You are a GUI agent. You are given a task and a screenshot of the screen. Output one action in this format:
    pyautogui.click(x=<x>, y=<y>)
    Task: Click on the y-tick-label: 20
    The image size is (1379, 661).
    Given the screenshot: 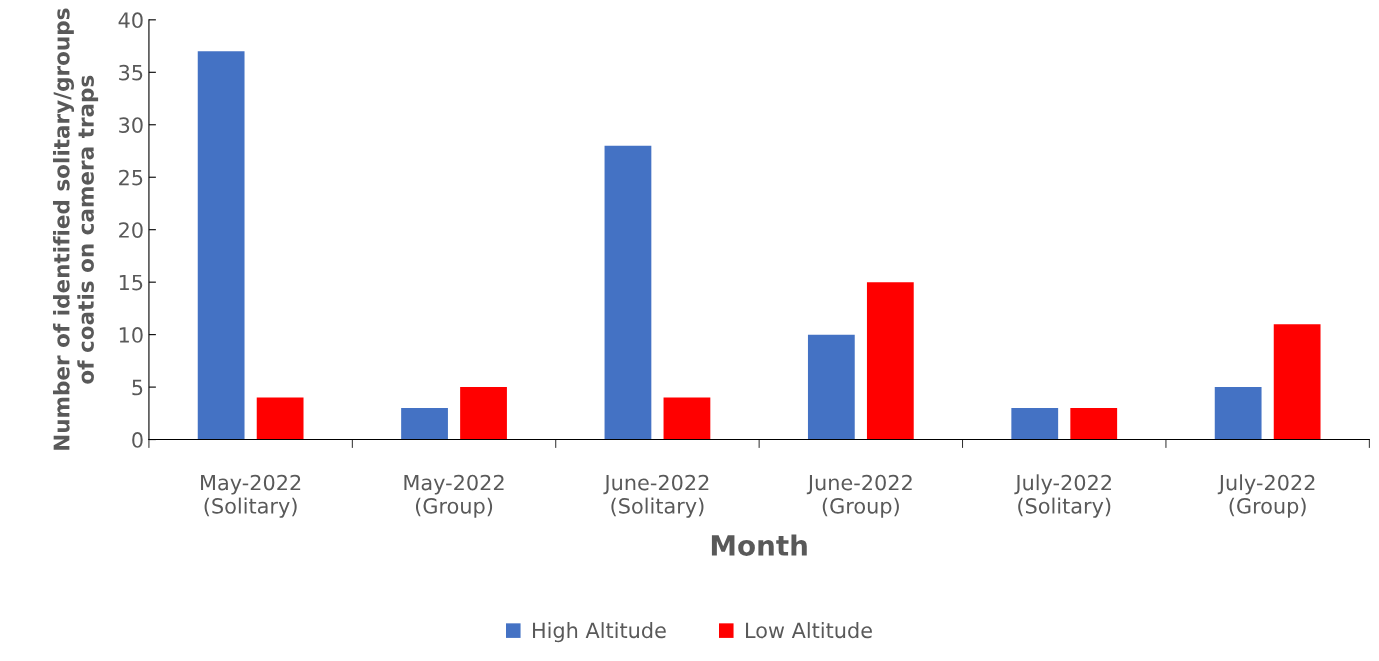 What is the action you would take?
    pyautogui.click(x=131, y=230)
    